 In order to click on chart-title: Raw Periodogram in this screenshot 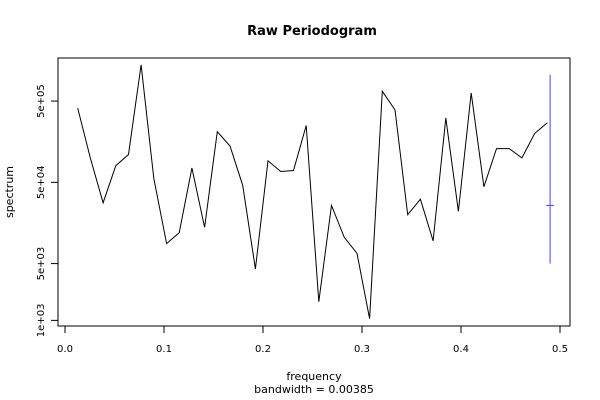, I will do `click(312, 31)`.